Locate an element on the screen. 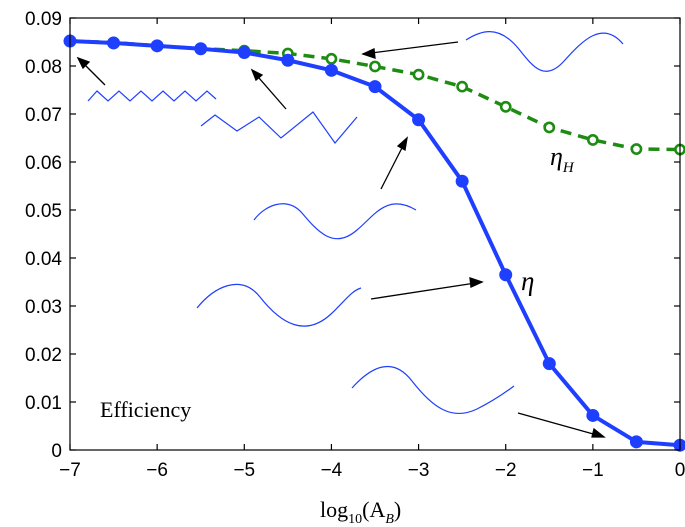  y-tick-label: 0.08 is located at coordinates (43, 67).